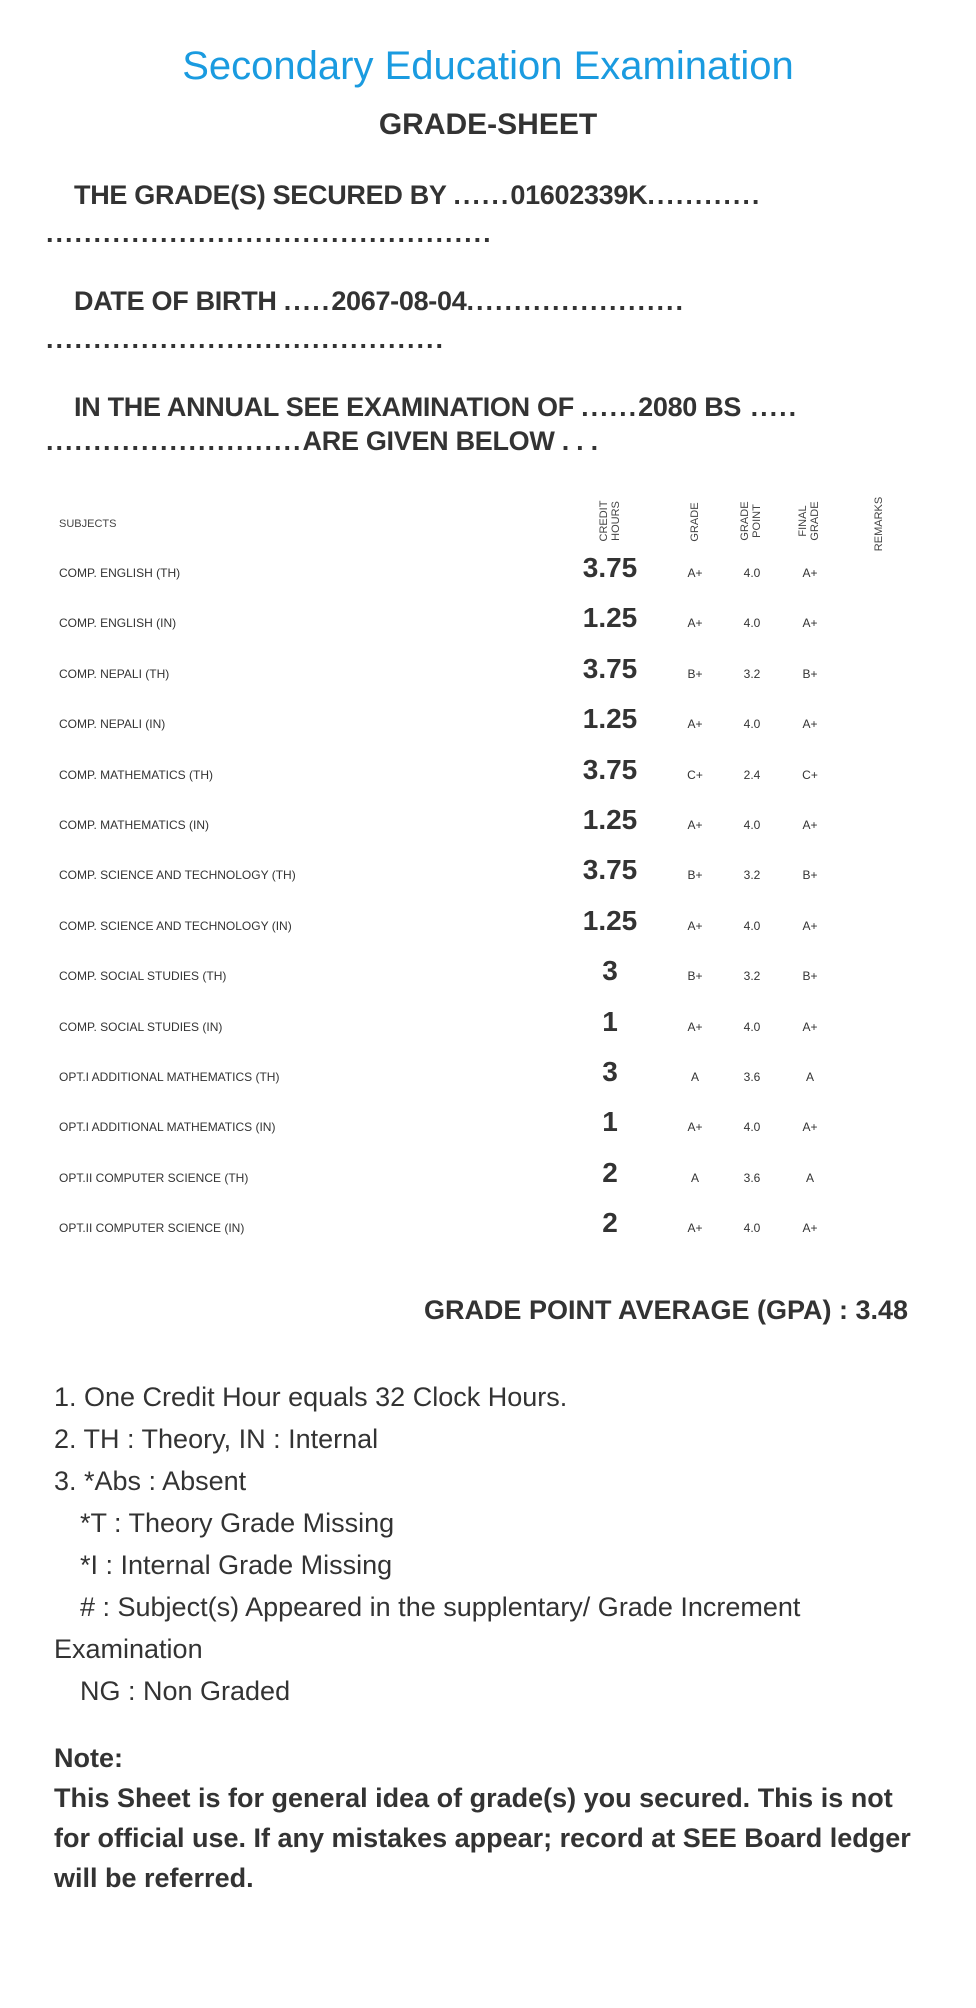 This screenshot has height=2008, width=976. What do you see at coordinates (324, 407) in the screenshot?
I see `exam-label: IN THE ANNUAL SEE EXAMINATION OF` at bounding box center [324, 407].